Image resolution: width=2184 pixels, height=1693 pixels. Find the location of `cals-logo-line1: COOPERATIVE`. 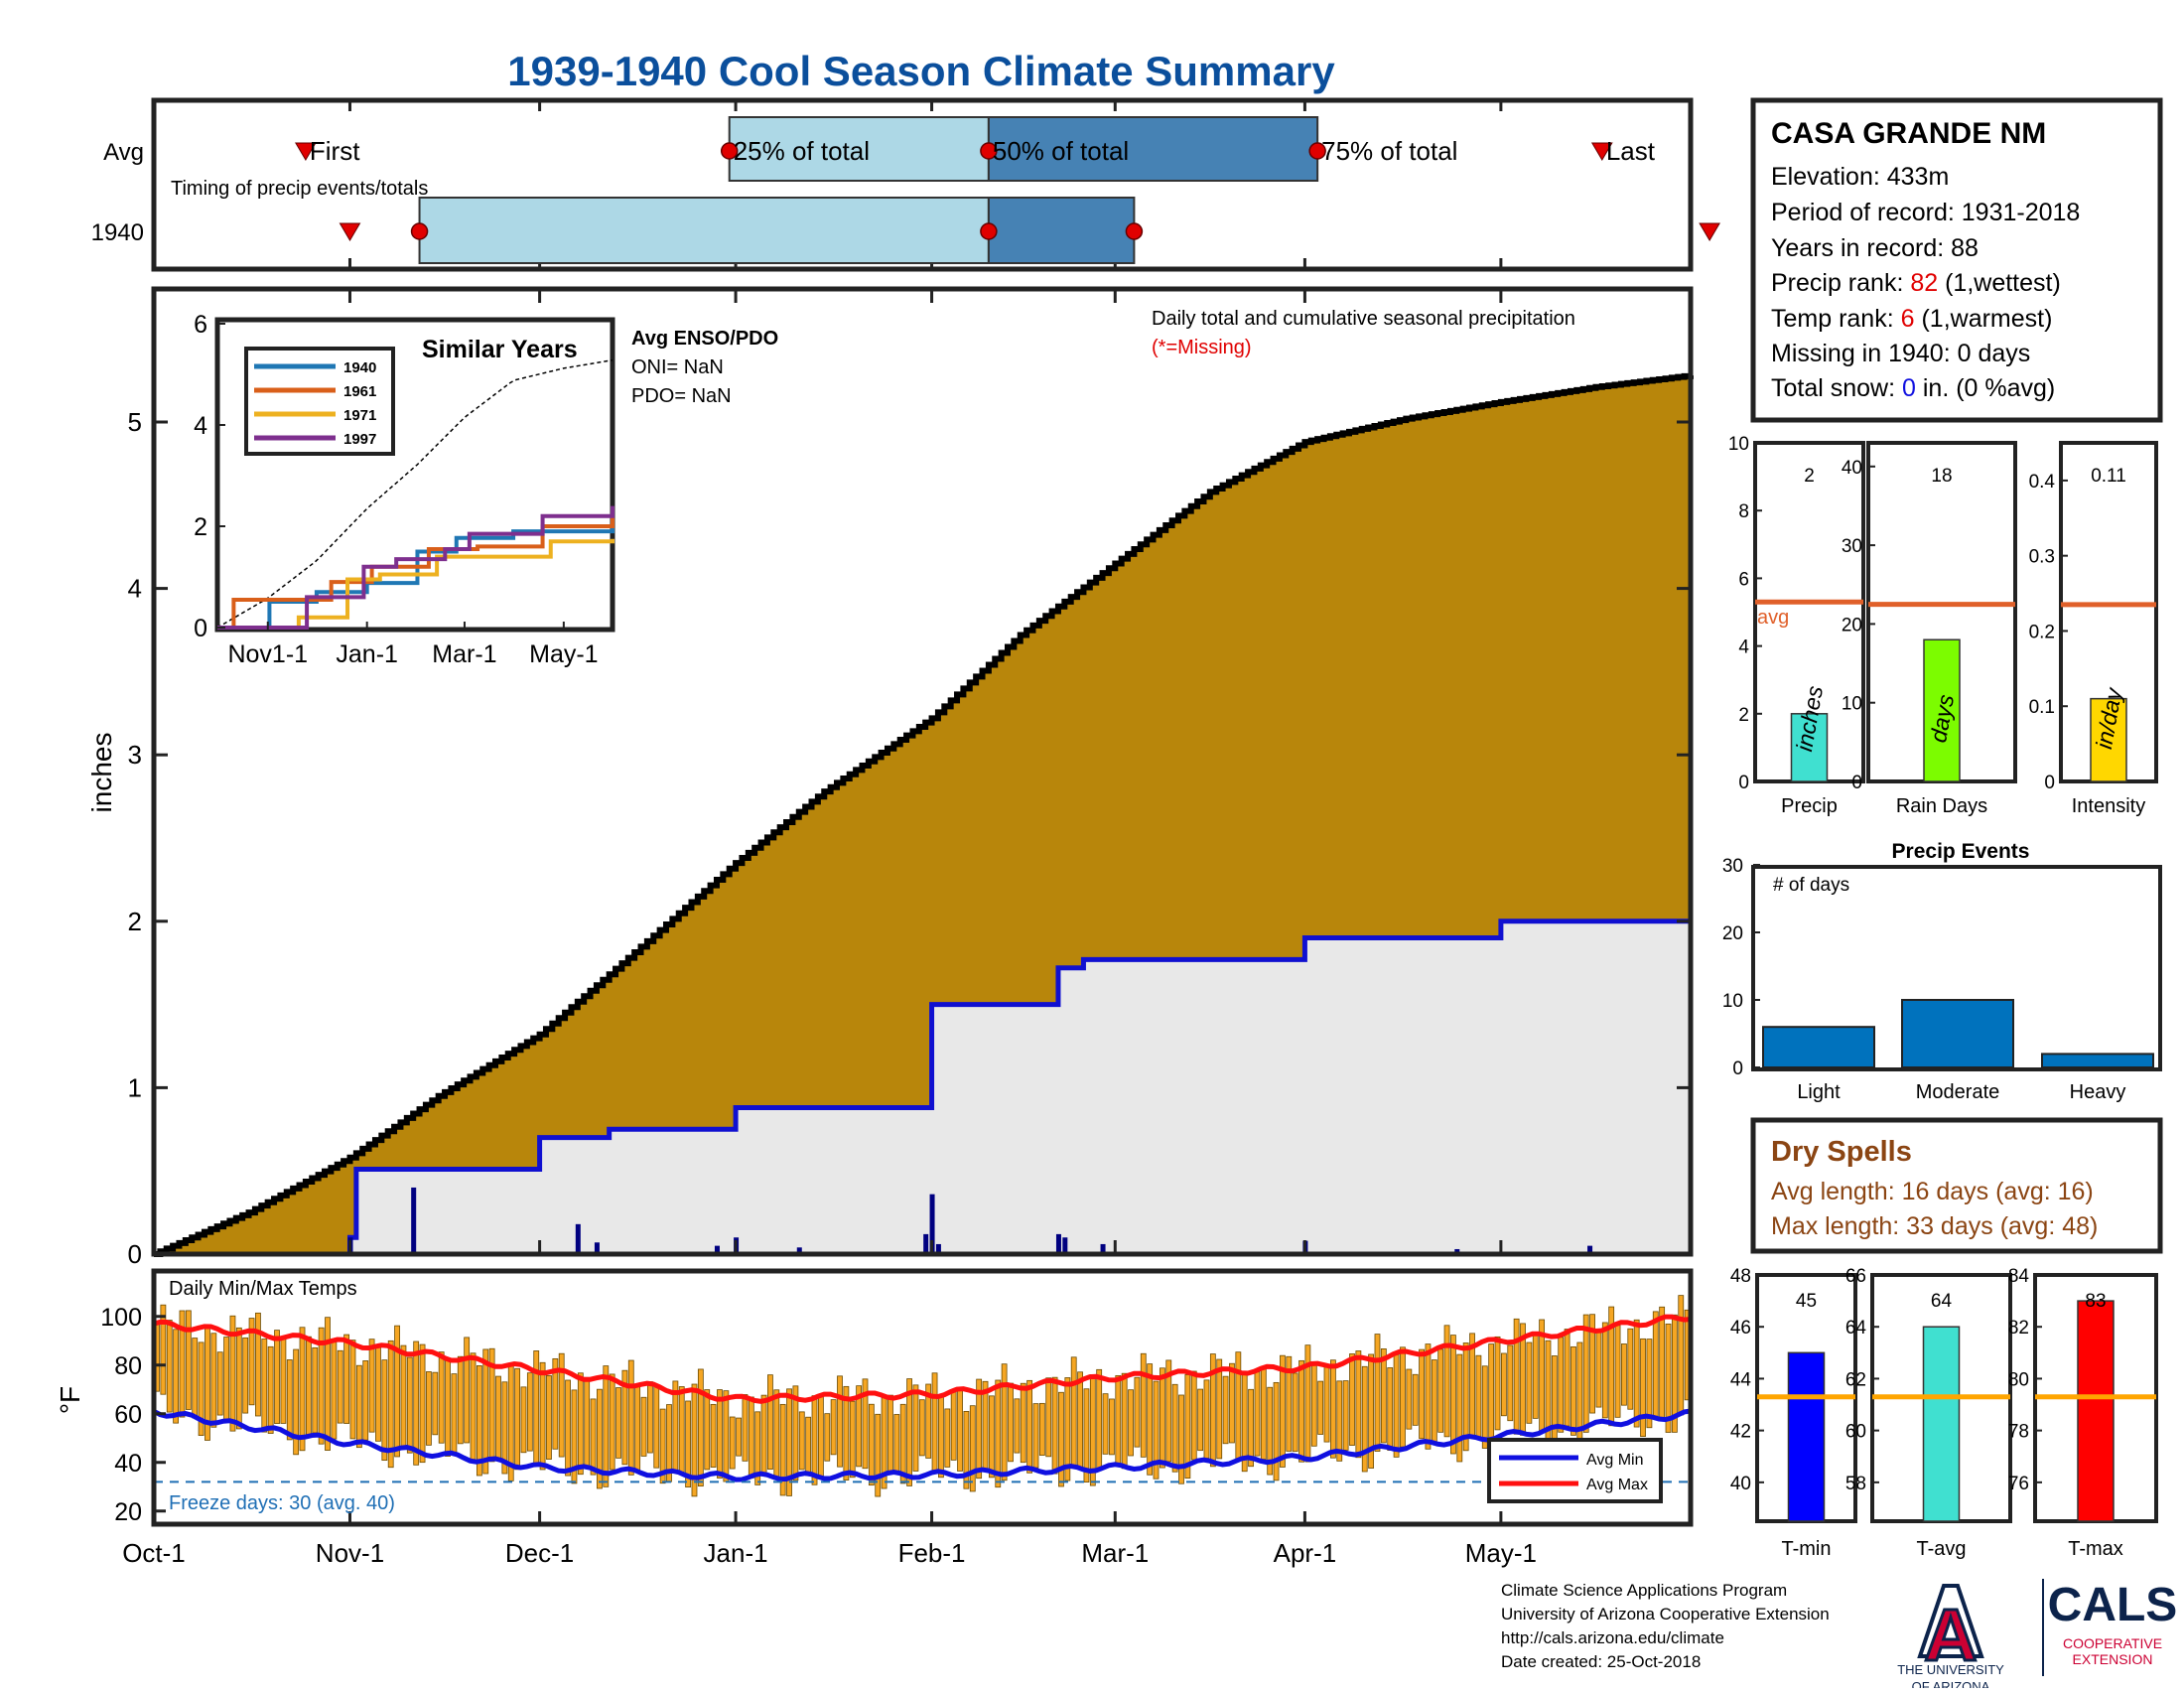

cals-logo-line1: COOPERATIVE is located at coordinates (2112, 1643).